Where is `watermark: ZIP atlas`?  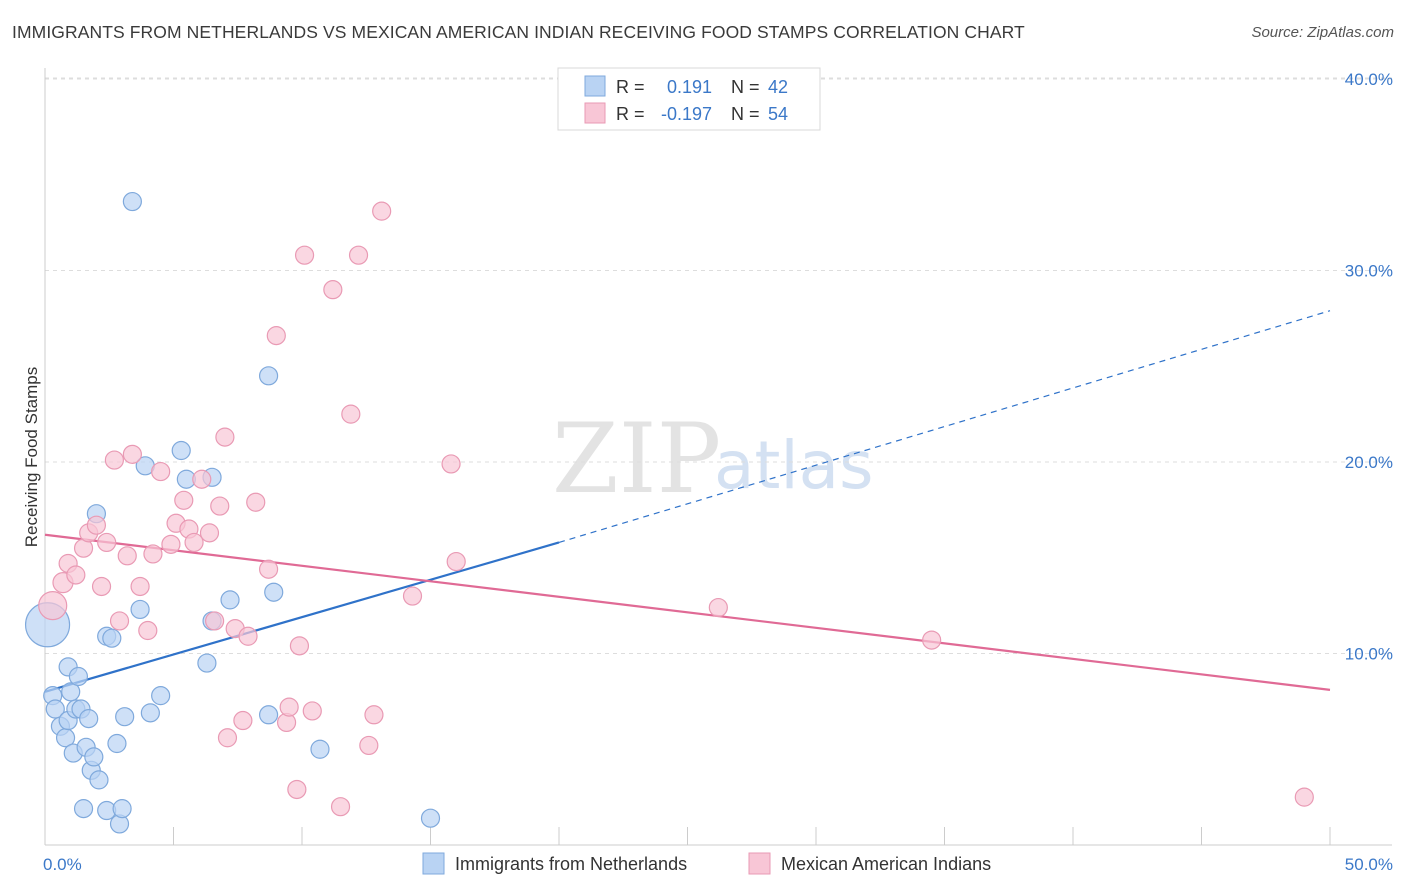 watermark: ZIP atlas is located at coordinates (713, 459).